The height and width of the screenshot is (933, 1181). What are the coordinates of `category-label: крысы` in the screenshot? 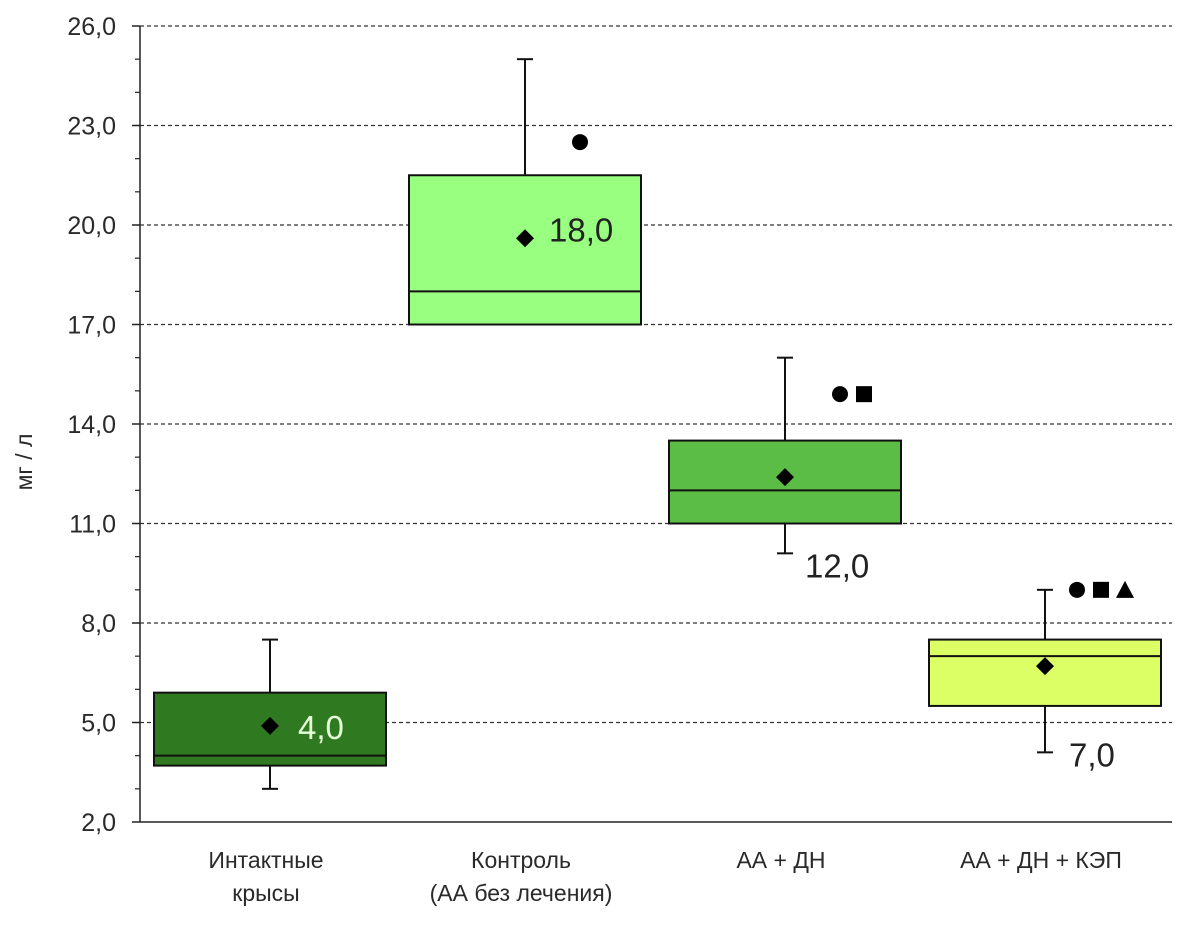 It's located at (265, 893).